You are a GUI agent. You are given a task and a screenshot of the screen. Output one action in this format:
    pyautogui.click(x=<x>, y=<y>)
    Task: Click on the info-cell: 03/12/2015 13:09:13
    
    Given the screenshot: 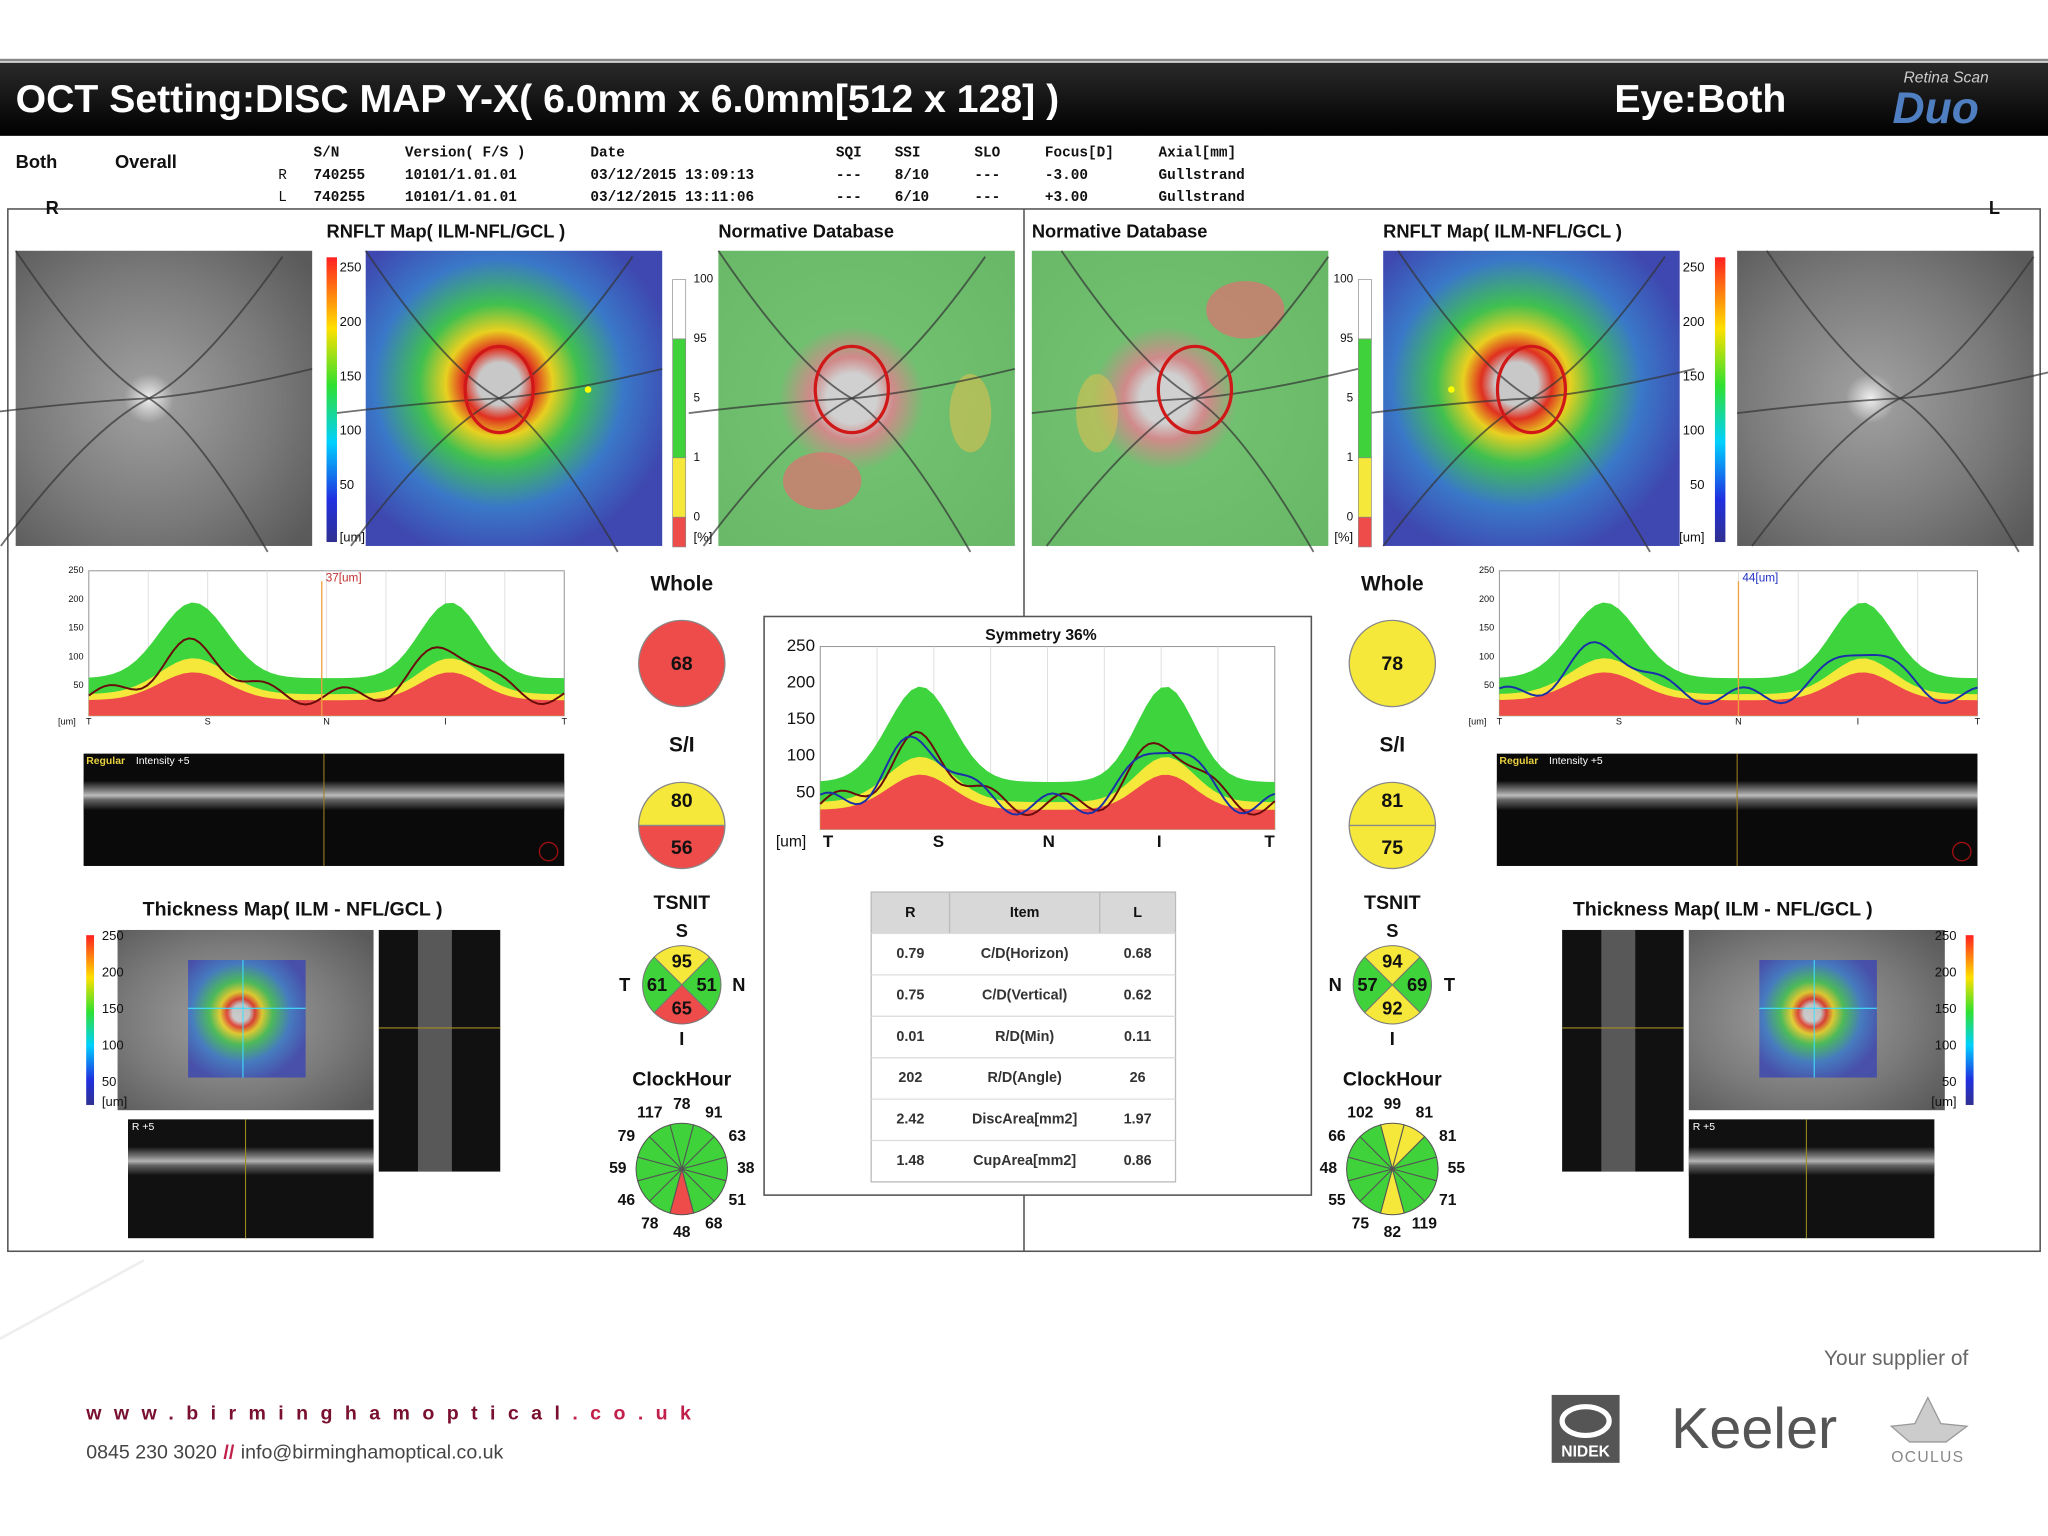 What is the action you would take?
    pyautogui.click(x=672, y=176)
    